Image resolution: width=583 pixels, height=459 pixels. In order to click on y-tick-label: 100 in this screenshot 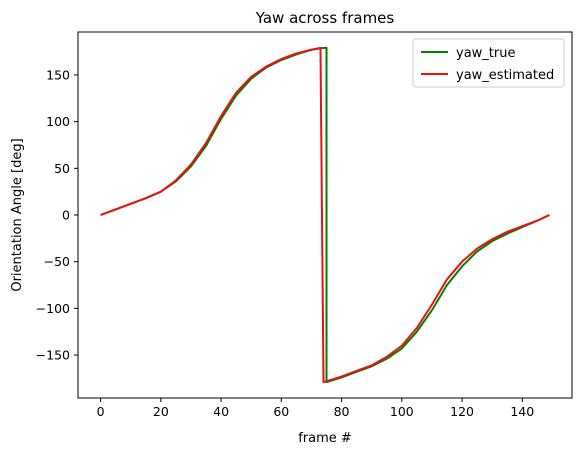, I will do `click(58, 121)`.